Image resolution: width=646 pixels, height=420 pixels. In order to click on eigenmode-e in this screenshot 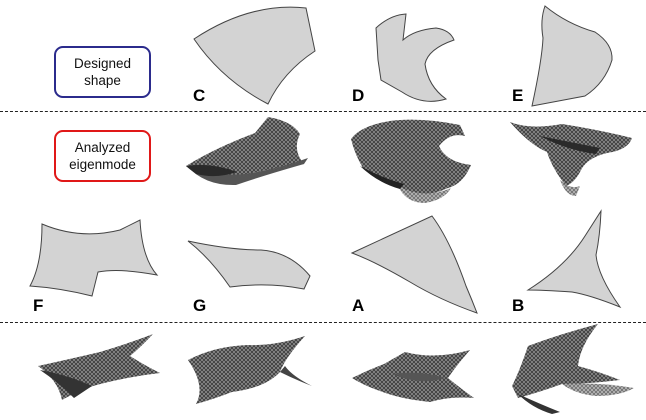, I will do `click(571, 159)`.